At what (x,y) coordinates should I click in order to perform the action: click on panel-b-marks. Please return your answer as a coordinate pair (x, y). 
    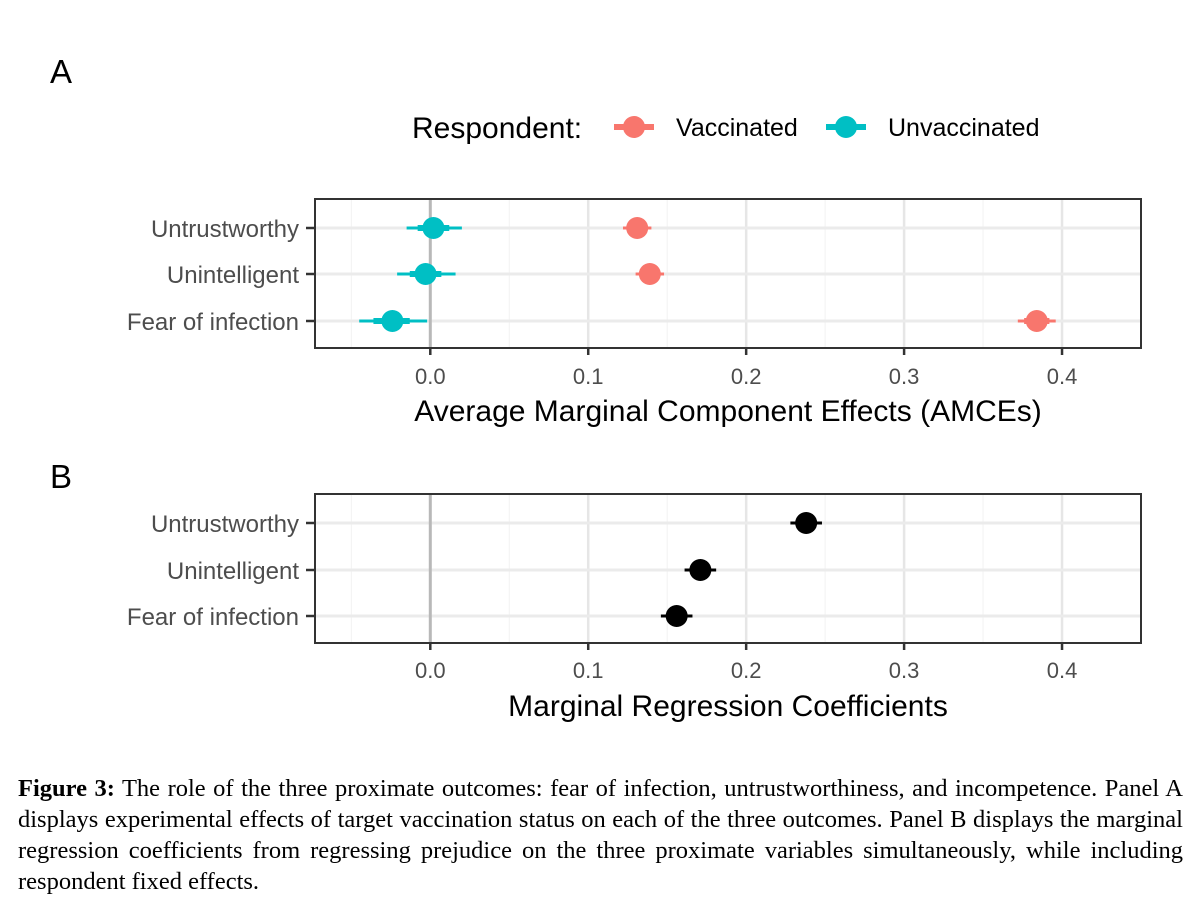
    Looking at the image, I should click on (741, 569).